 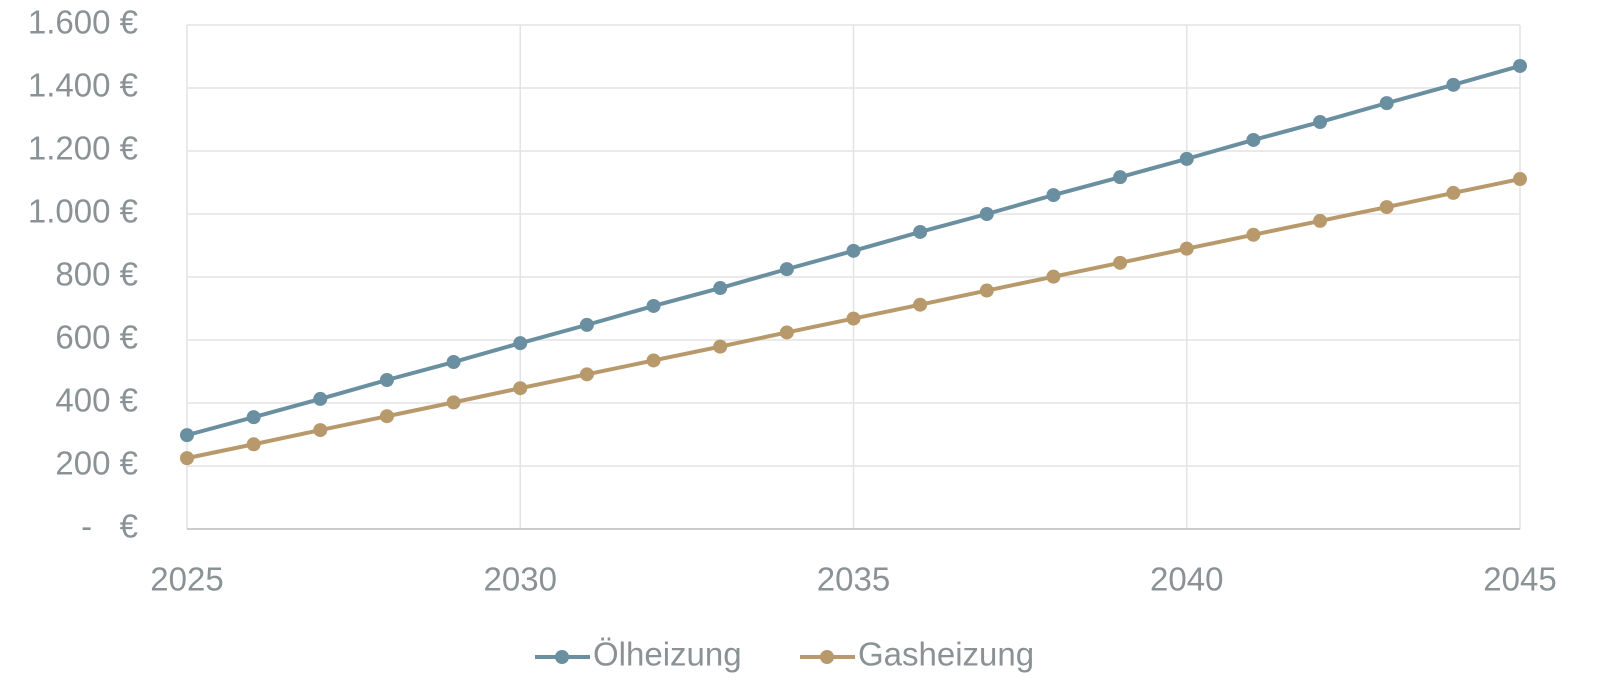 What do you see at coordinates (667, 654) in the screenshot?
I see `legend-label: Ölheizung` at bounding box center [667, 654].